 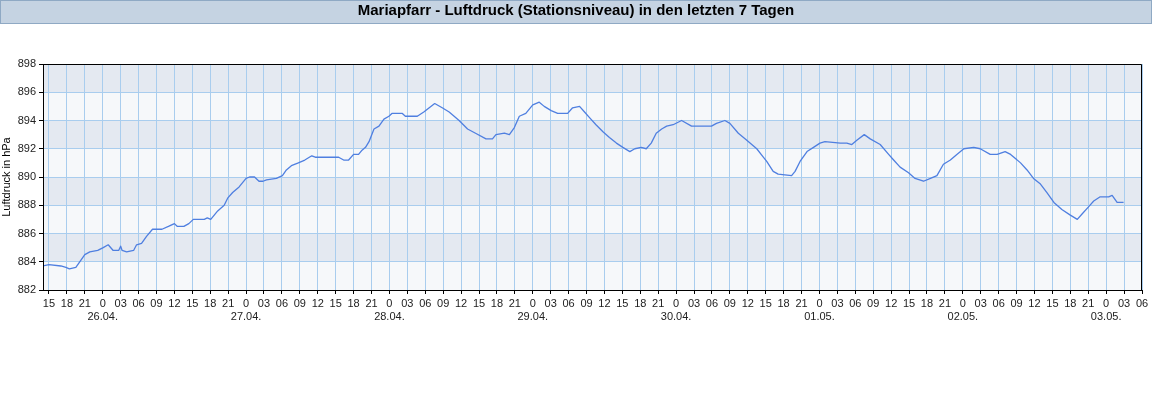 What do you see at coordinates (576, 12) in the screenshot?
I see `chart-title: Mariapfarr - Luftdruck (Stationsniveau) in den letzten 7 Tagen` at bounding box center [576, 12].